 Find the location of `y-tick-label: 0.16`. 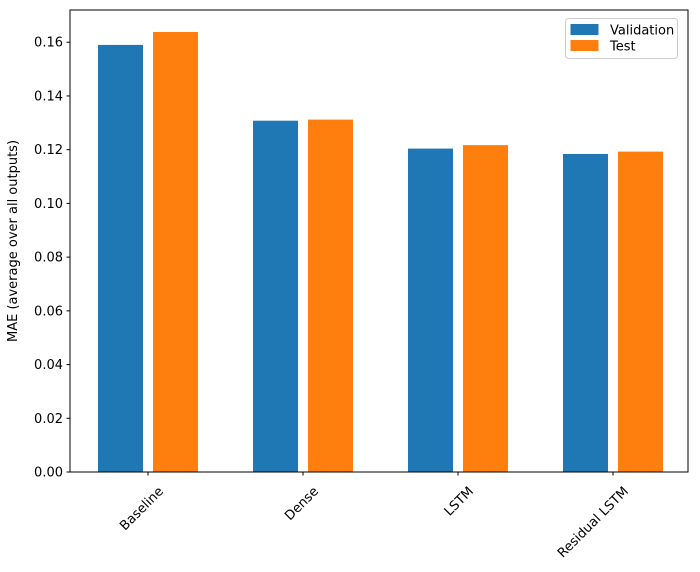

y-tick-label: 0.16 is located at coordinates (48, 43).